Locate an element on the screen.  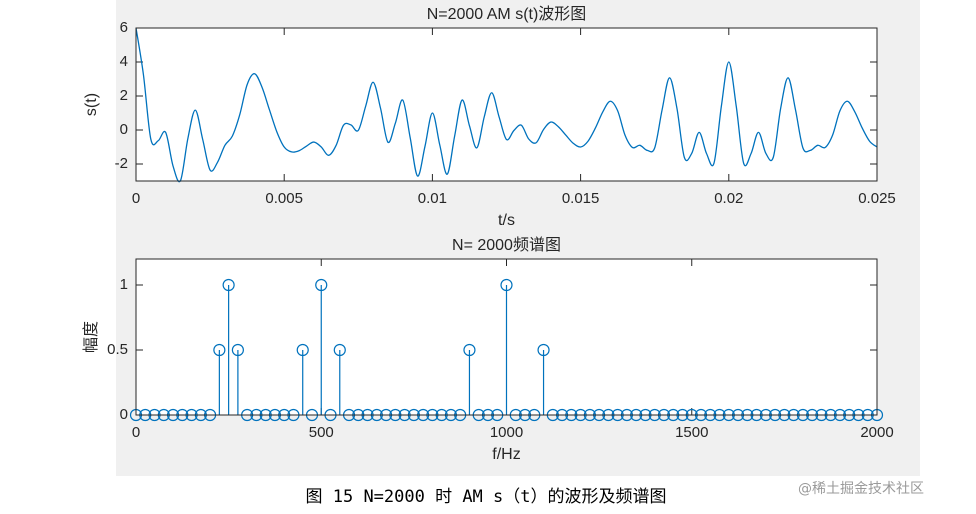
y-axis-label: 幅度 is located at coordinates (91, 337).